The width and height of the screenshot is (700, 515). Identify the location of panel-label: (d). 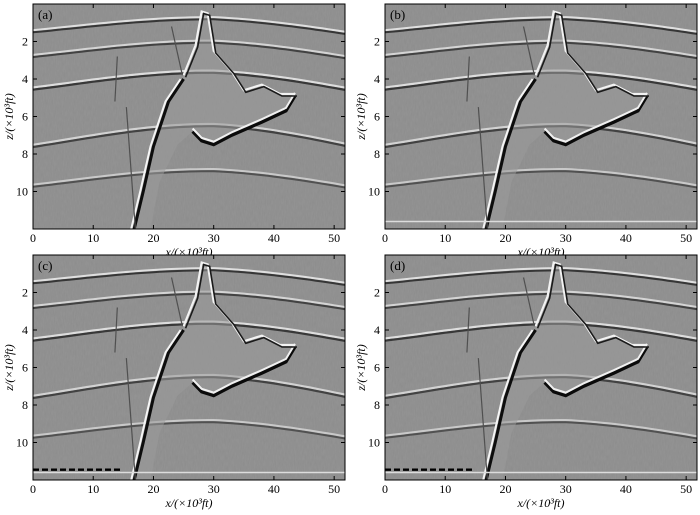
(397, 265).